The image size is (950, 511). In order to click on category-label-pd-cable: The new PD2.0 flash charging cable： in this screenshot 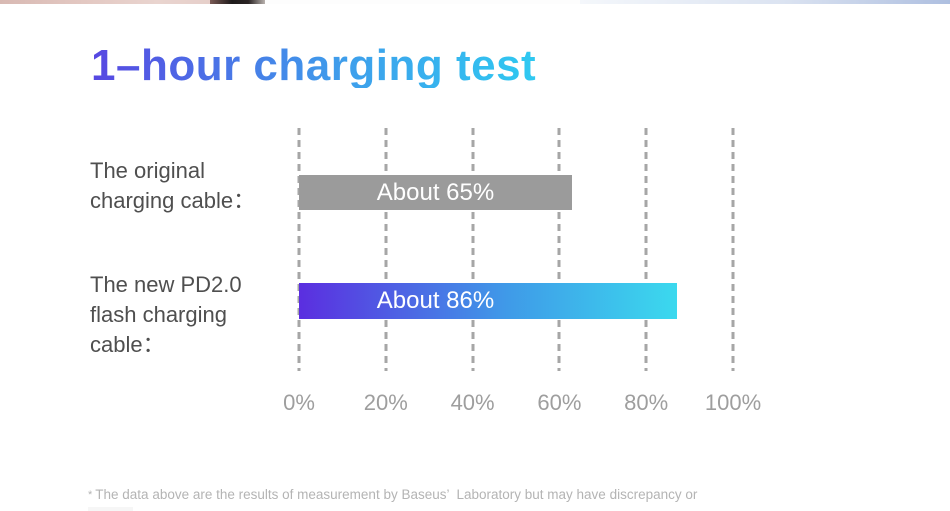, I will do `click(197, 315)`.